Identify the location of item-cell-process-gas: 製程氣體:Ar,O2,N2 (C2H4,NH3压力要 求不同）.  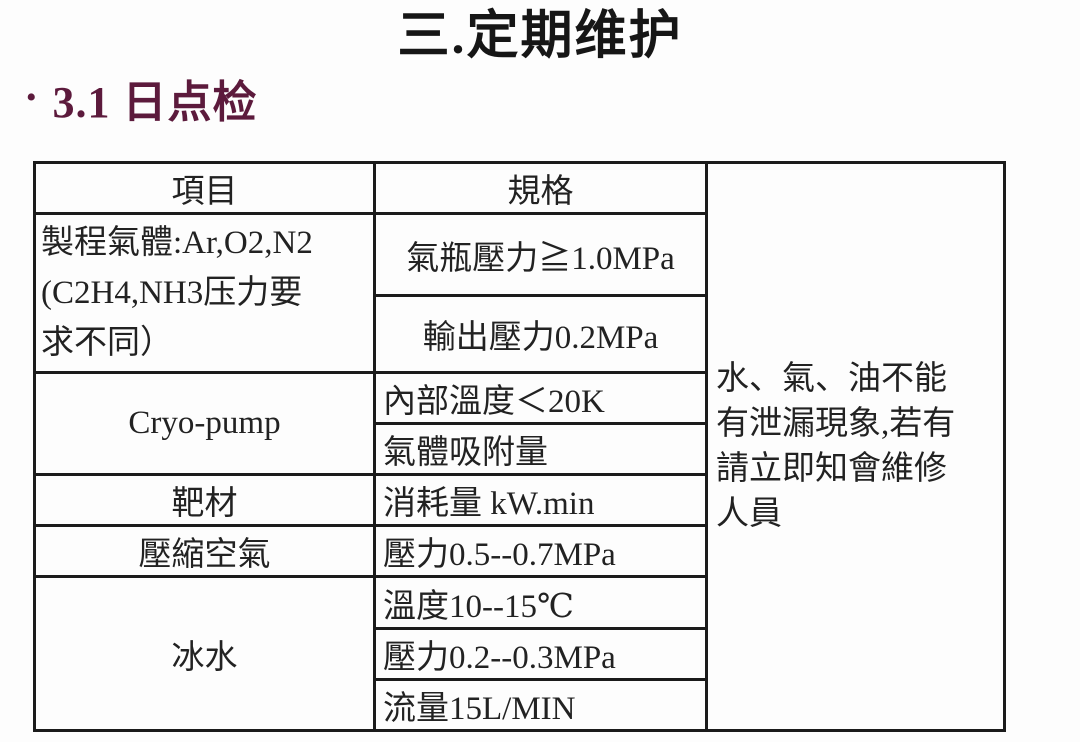
(204, 293).